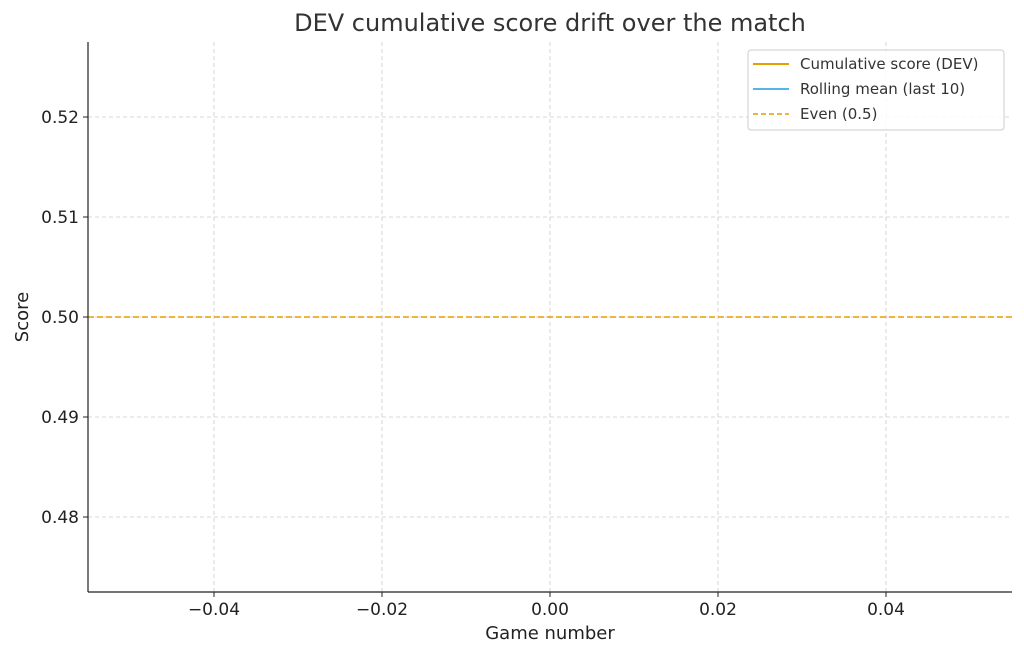 This screenshot has width=1024, height=656. What do you see at coordinates (22, 317) in the screenshot?
I see `y-axis-label: Score` at bounding box center [22, 317].